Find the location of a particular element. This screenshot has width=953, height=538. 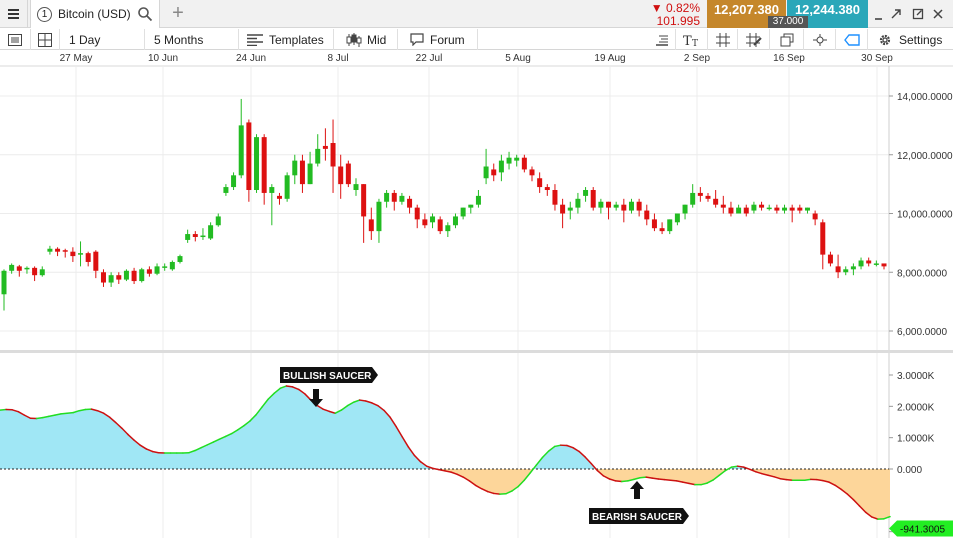

layout-button is located at coordinates (45, 39).